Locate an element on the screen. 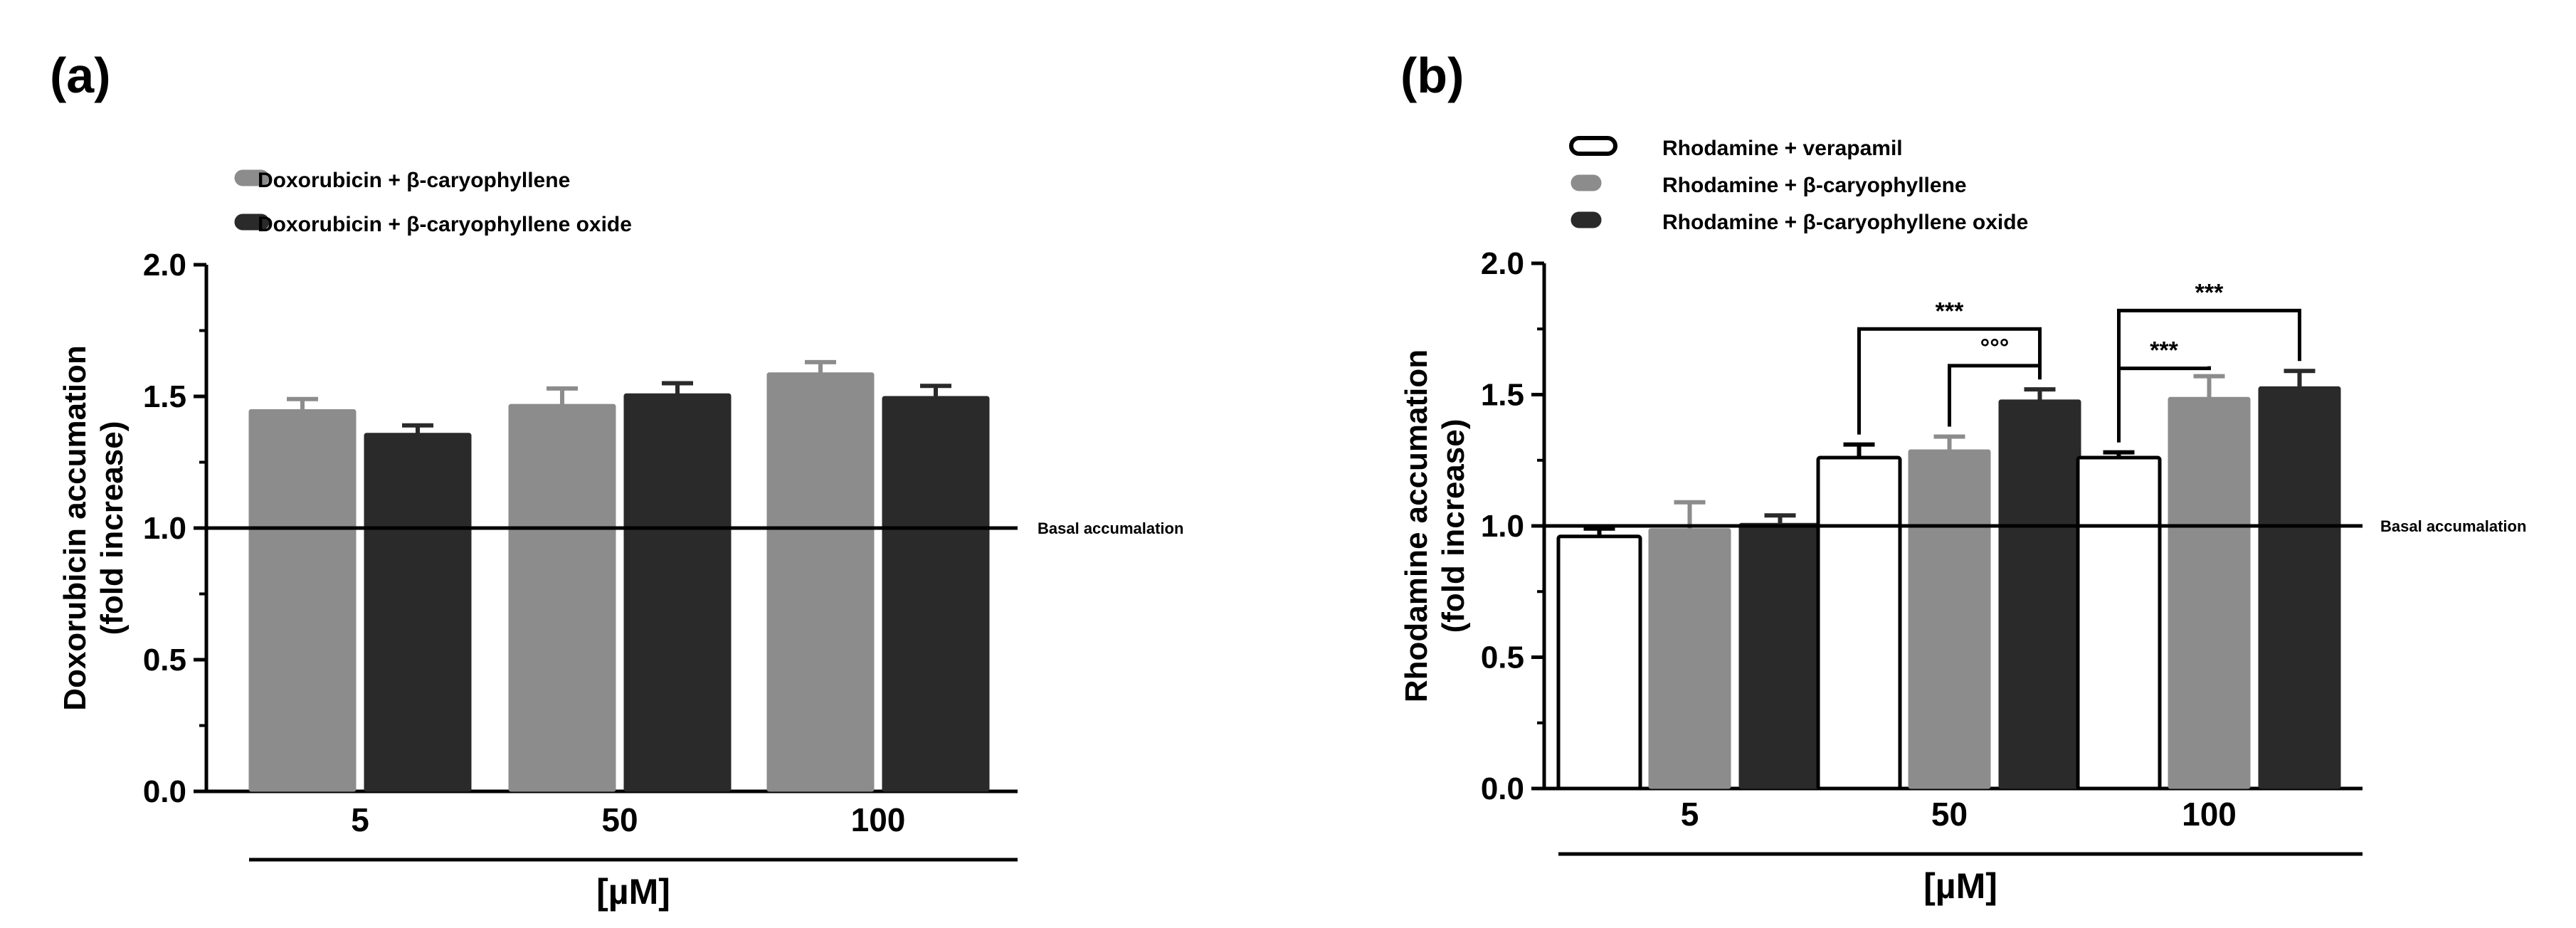 The height and width of the screenshot is (928, 2576). significance-label: °°° is located at coordinates (1995, 348).